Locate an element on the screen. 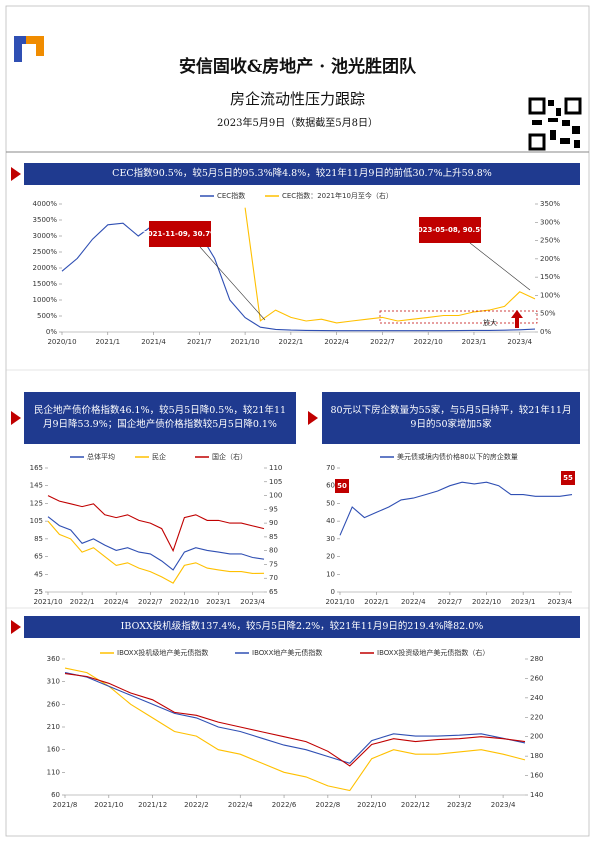  y-tick-label: 0% is located at coordinates (51, 332).